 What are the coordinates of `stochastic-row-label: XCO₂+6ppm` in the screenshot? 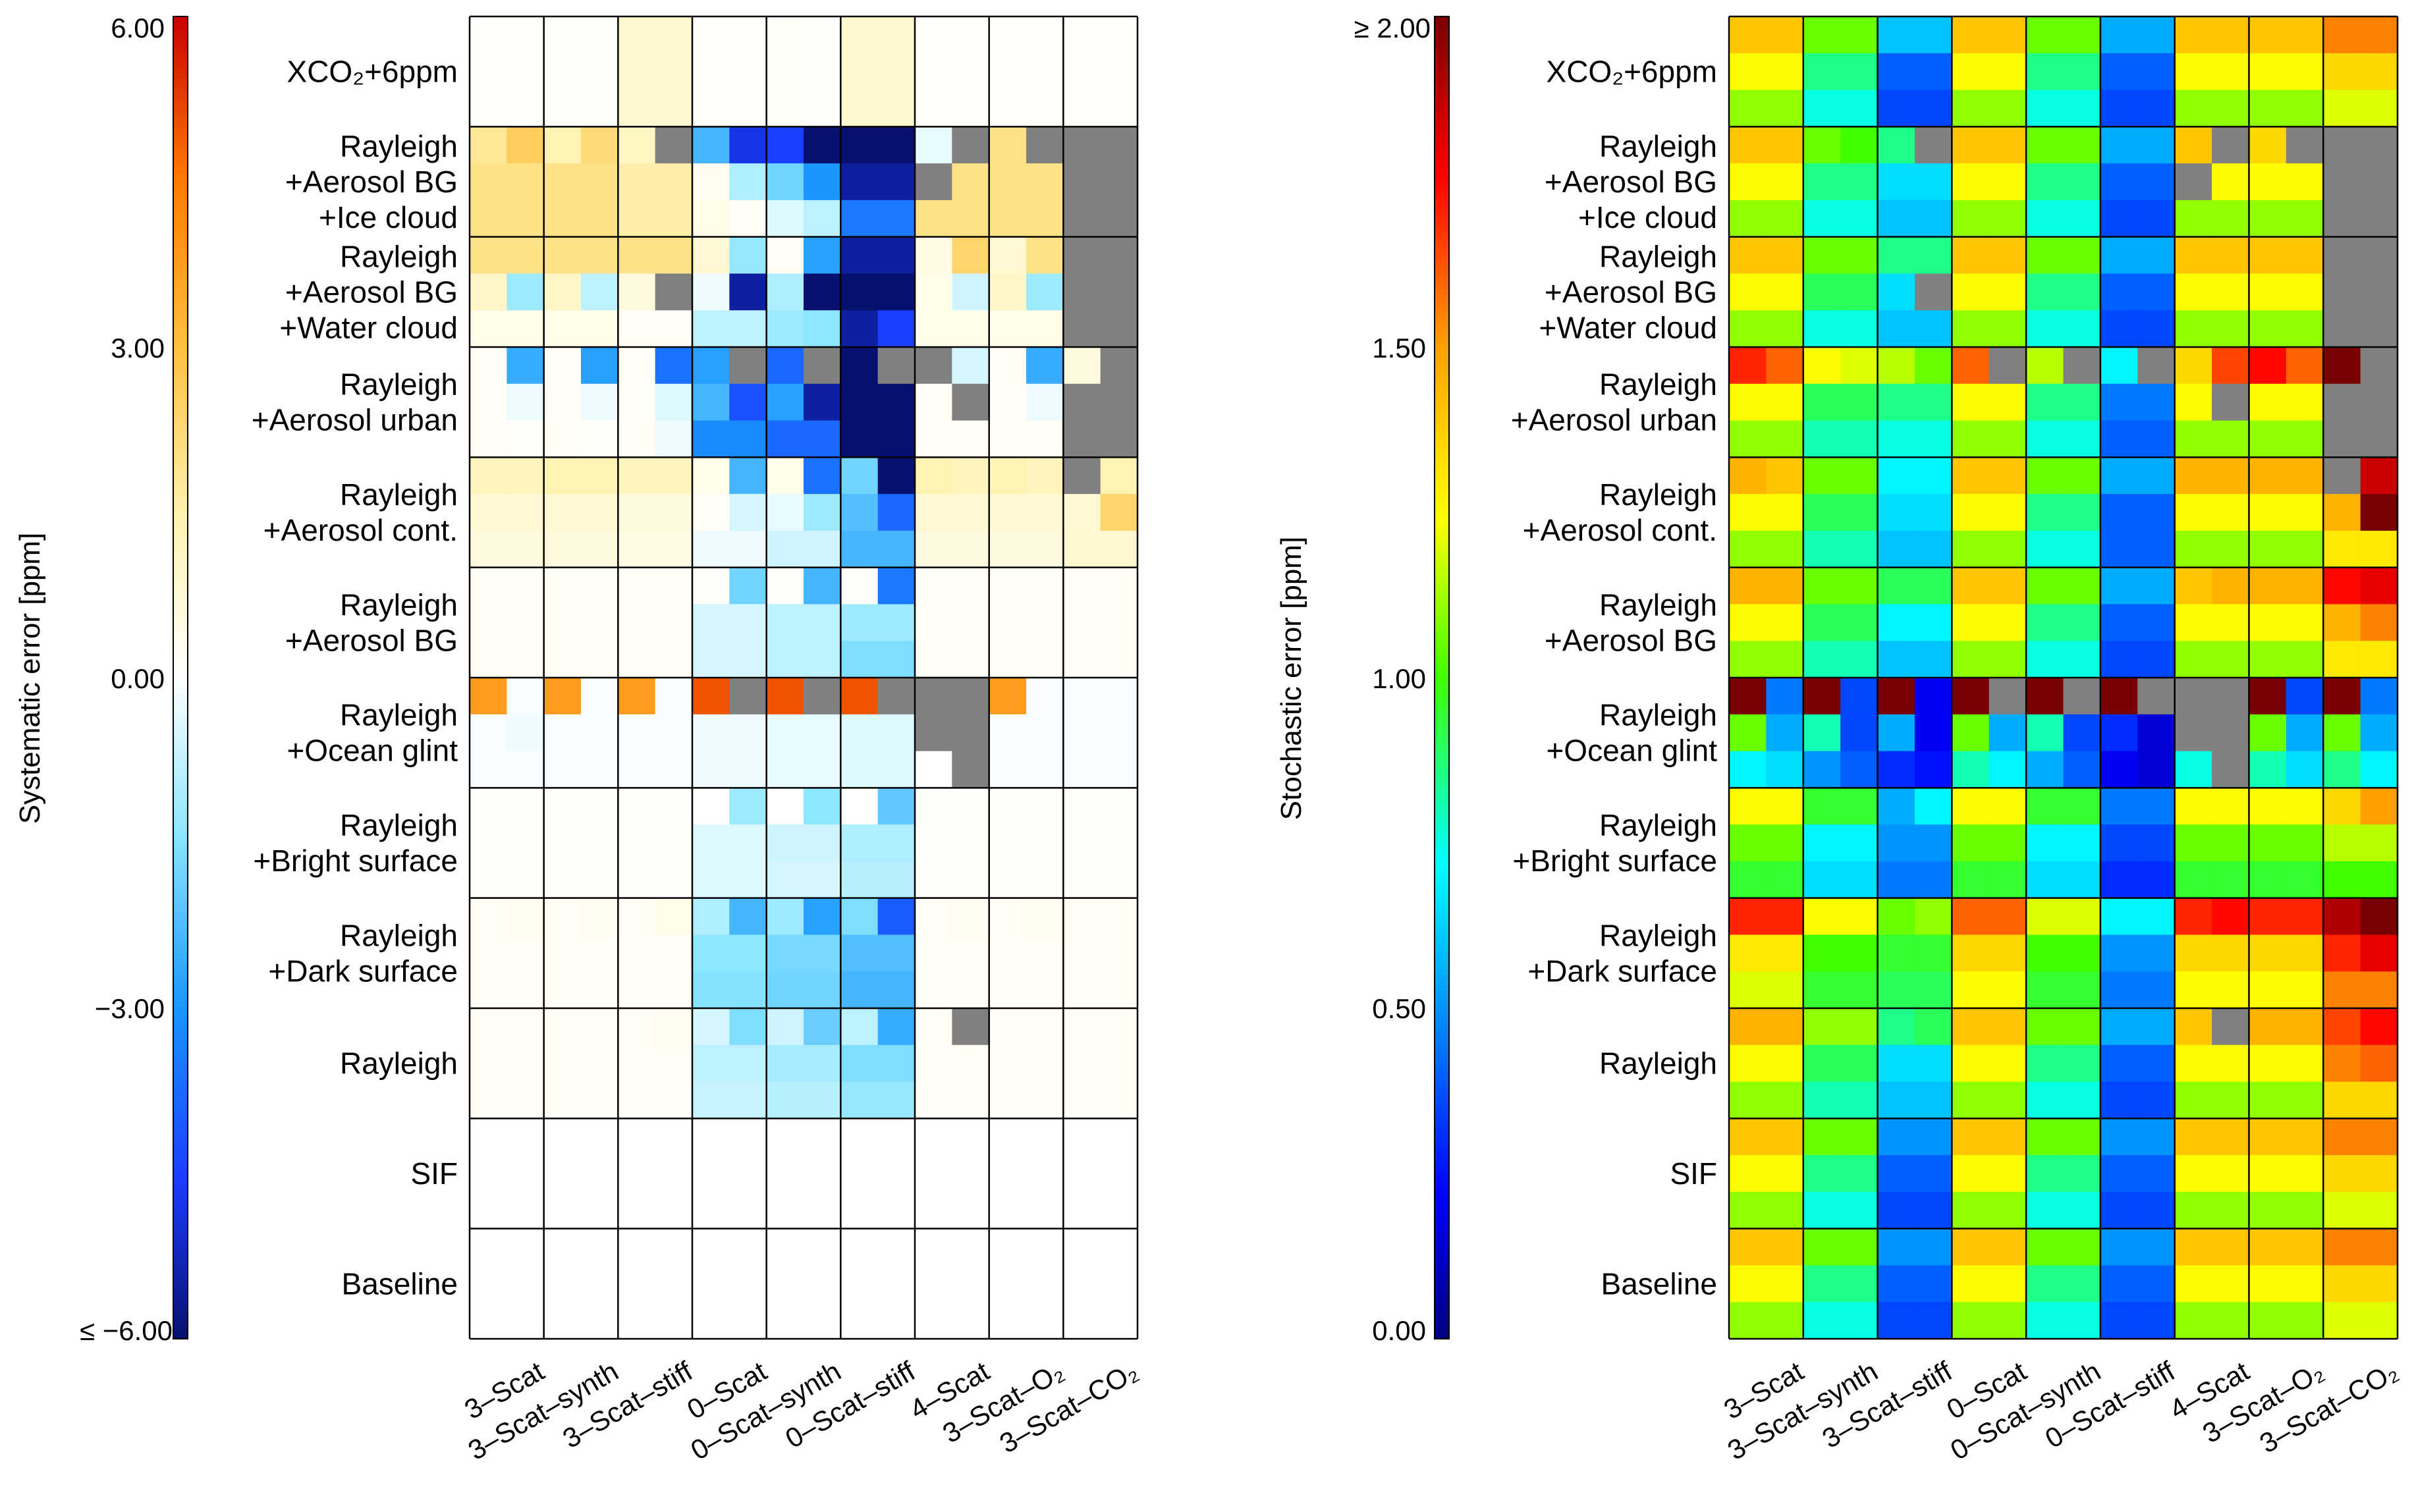 It's located at (1632, 72).